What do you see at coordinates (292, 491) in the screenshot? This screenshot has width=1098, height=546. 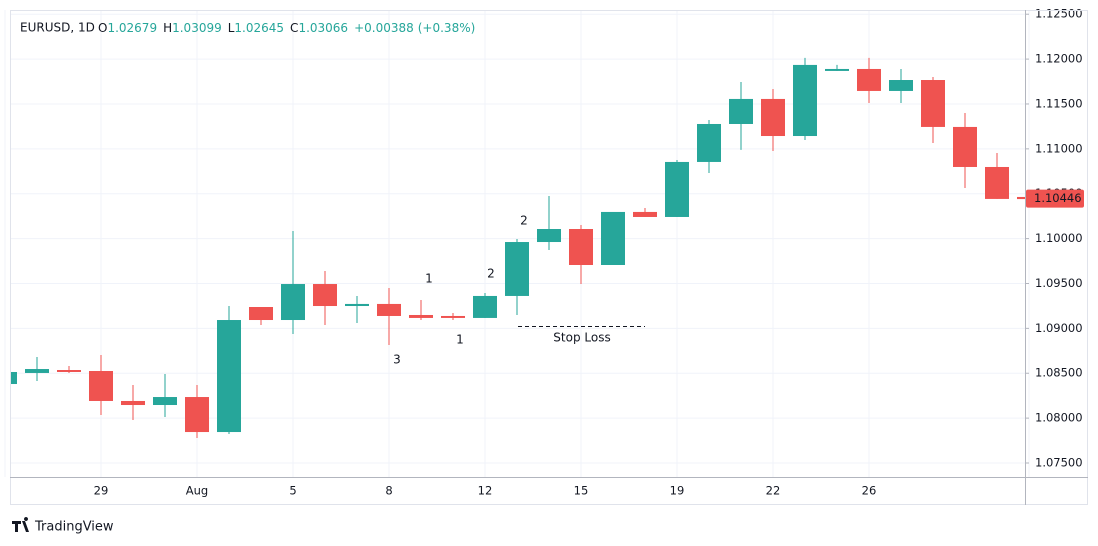 I see `x-tick-label: 5` at bounding box center [292, 491].